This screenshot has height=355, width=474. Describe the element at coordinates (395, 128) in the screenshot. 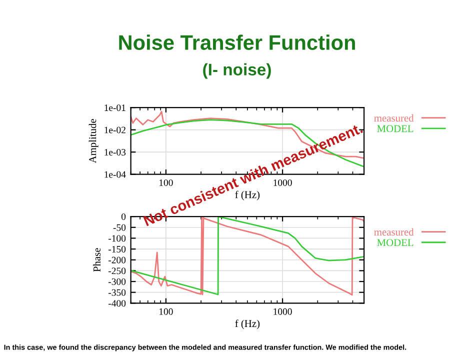

I see `legend-label: MODEL` at that location.